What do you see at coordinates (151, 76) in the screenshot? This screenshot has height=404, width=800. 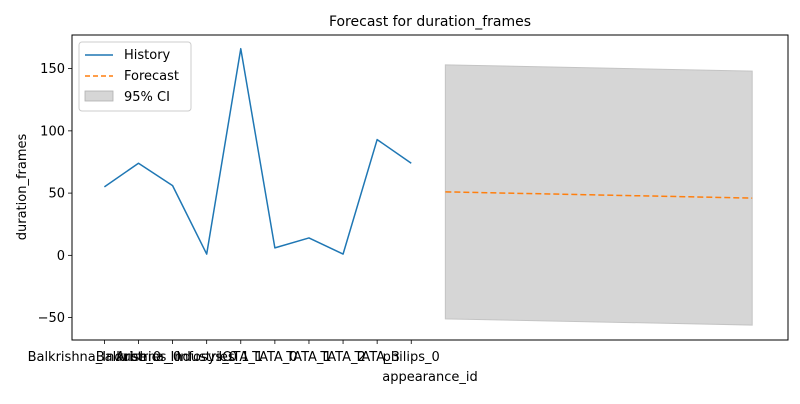 I see `legend-forecast-label: Forecast` at bounding box center [151, 76].